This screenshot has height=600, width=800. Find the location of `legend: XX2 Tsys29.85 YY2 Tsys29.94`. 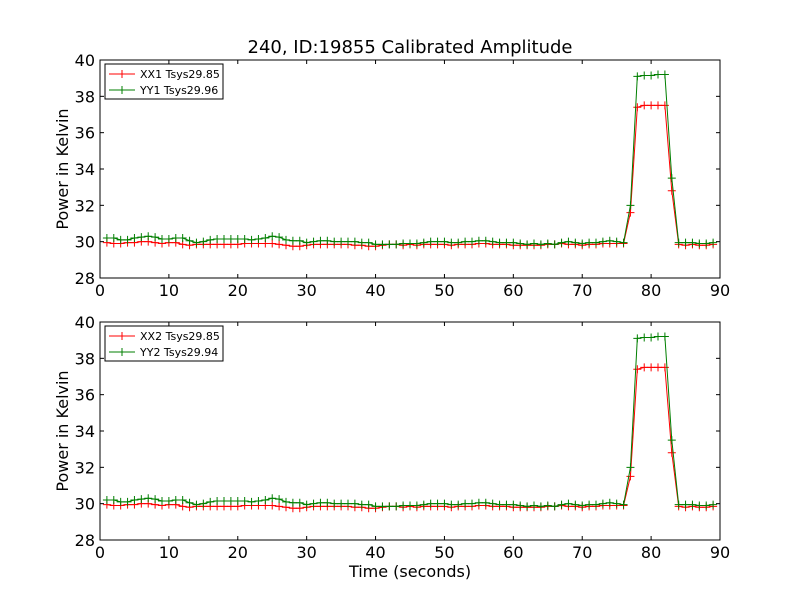

legend: XX2 Tsys29.85 YY2 Tsys29.94 is located at coordinates (164, 343).